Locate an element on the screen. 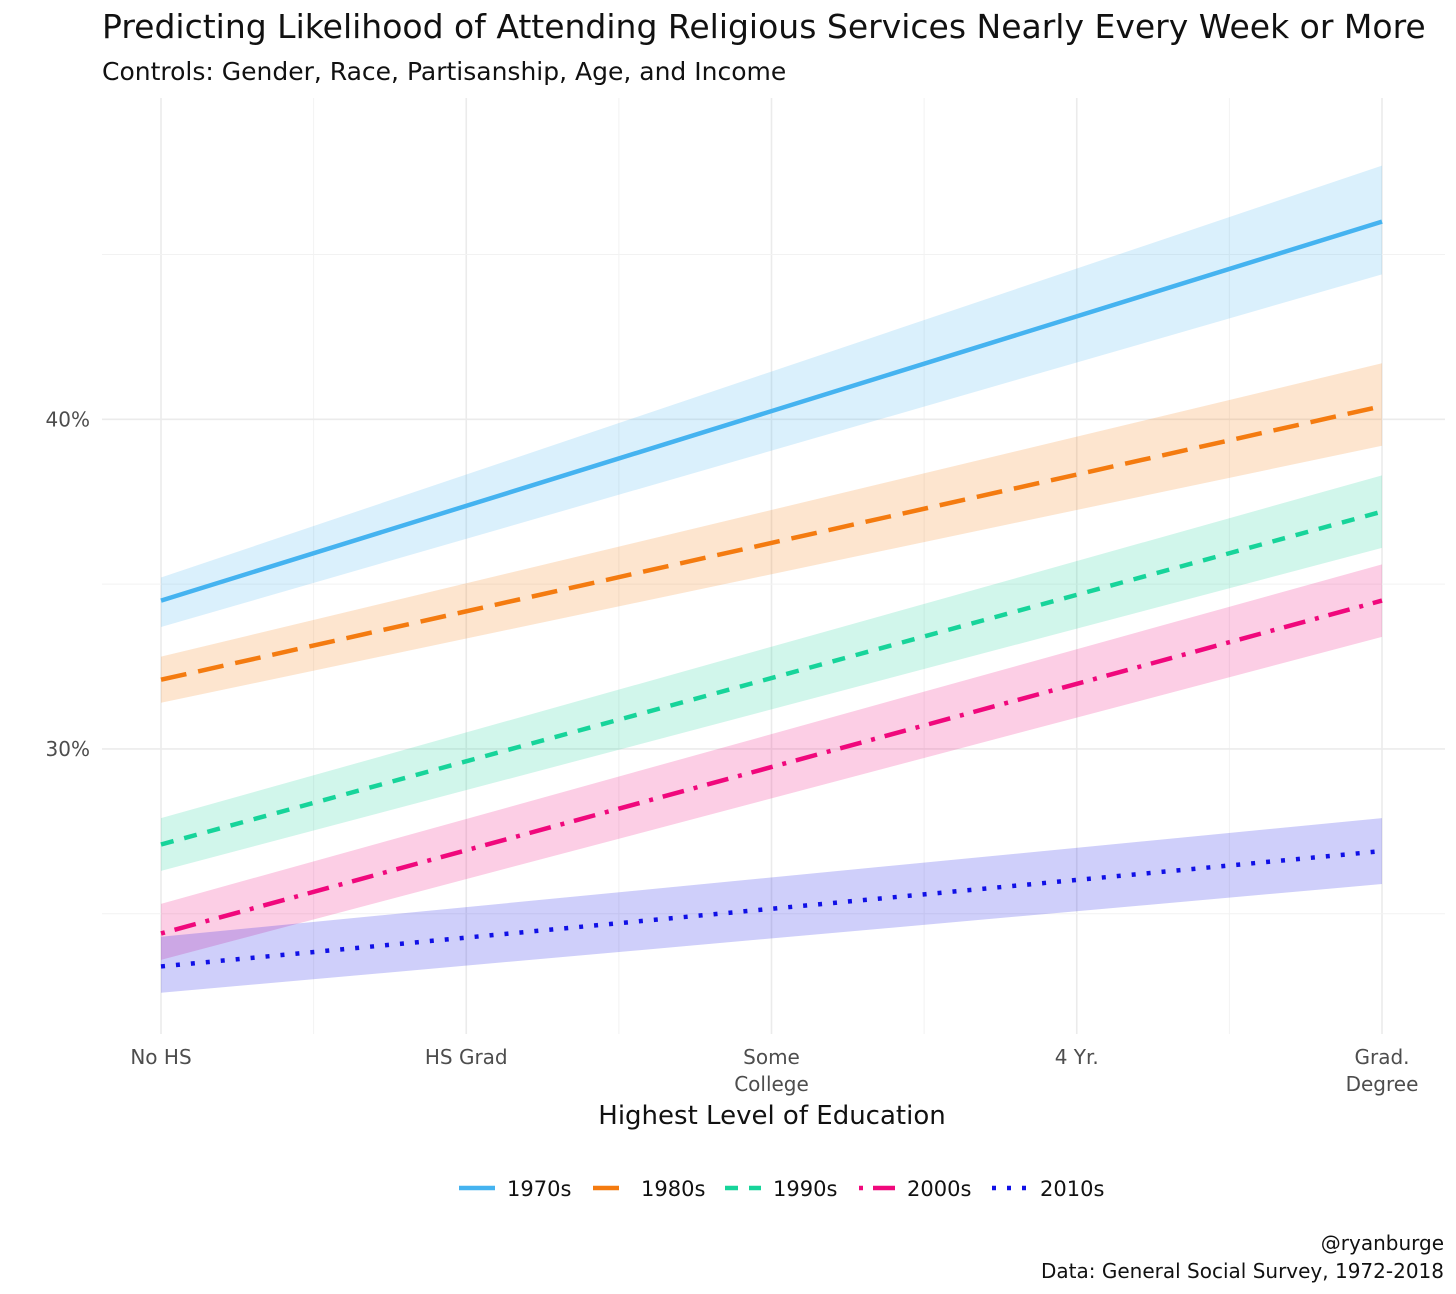  x-tick-label-line: College is located at coordinates (771, 1084).